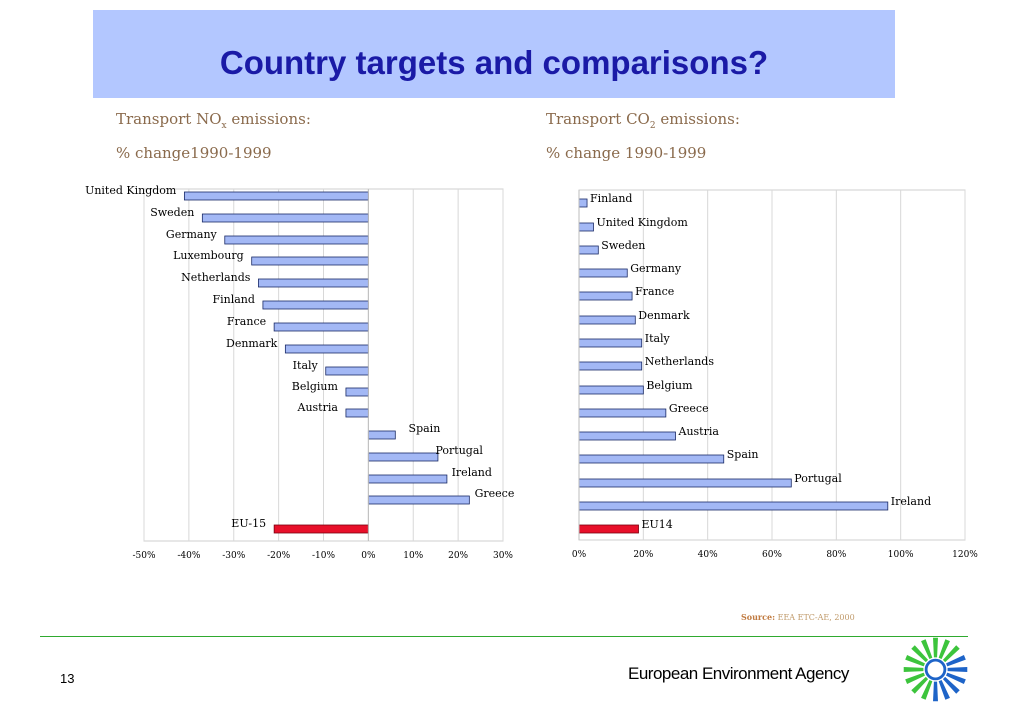  What do you see at coordinates (733, 506) in the screenshot?
I see `bar-ireland` at bounding box center [733, 506].